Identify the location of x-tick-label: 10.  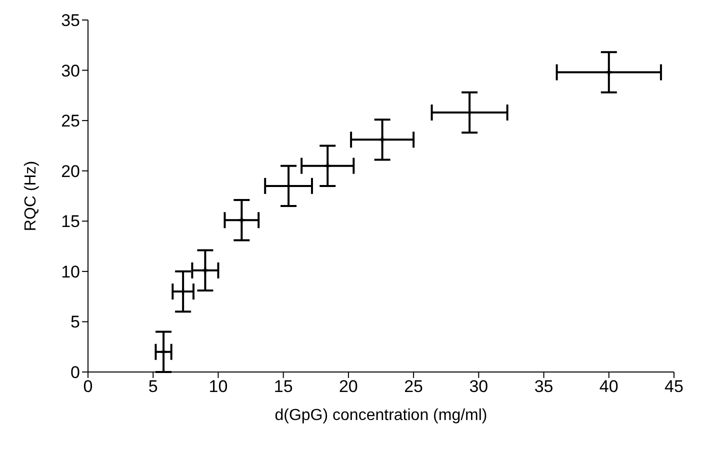
(218, 386).